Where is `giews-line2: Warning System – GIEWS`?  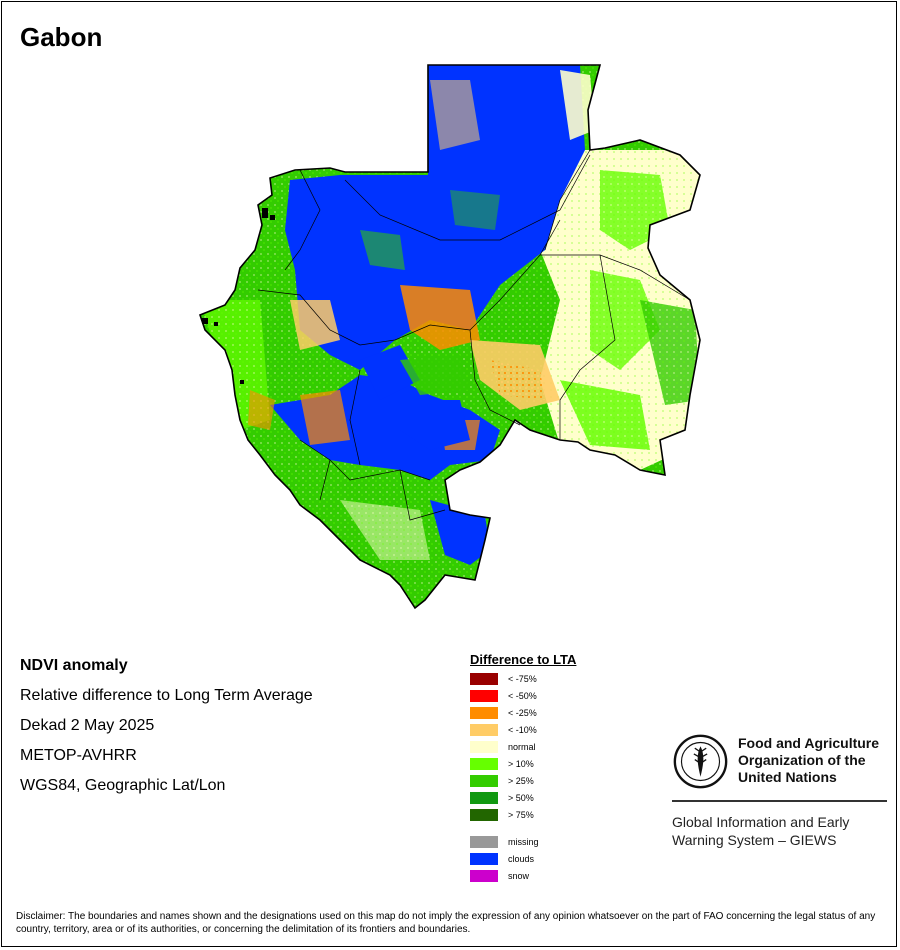
giews-line2: Warning System – GIEWS is located at coordinates (754, 840).